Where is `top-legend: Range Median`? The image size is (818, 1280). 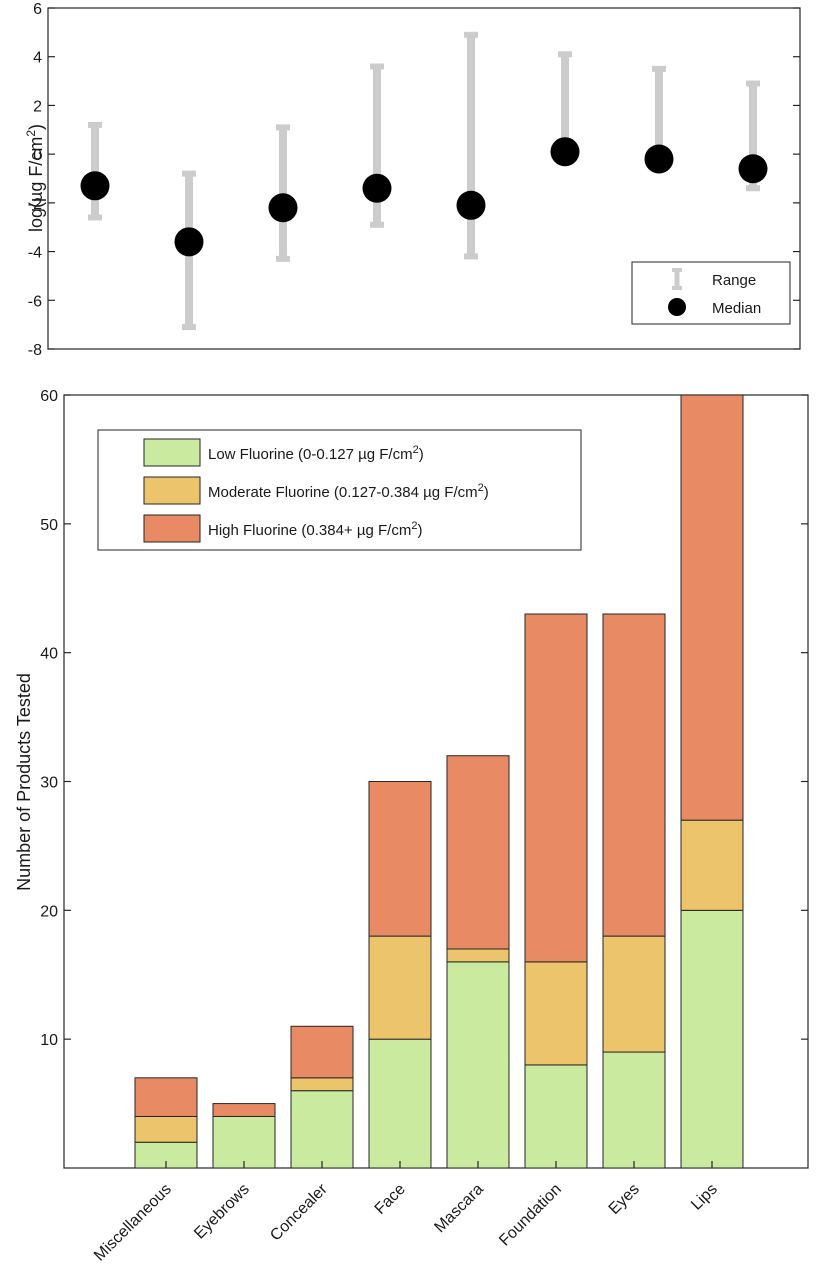 top-legend: Range Median is located at coordinates (711, 293).